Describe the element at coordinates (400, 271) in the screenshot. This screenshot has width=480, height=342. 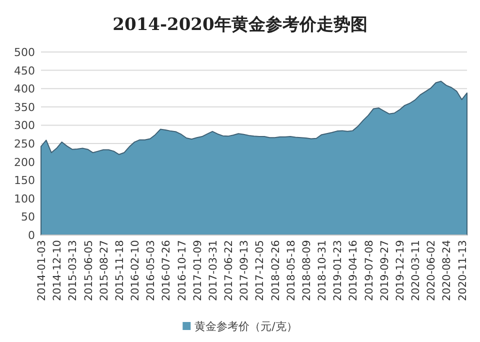
I see `x-tick-label: 2019-12-19` at that location.